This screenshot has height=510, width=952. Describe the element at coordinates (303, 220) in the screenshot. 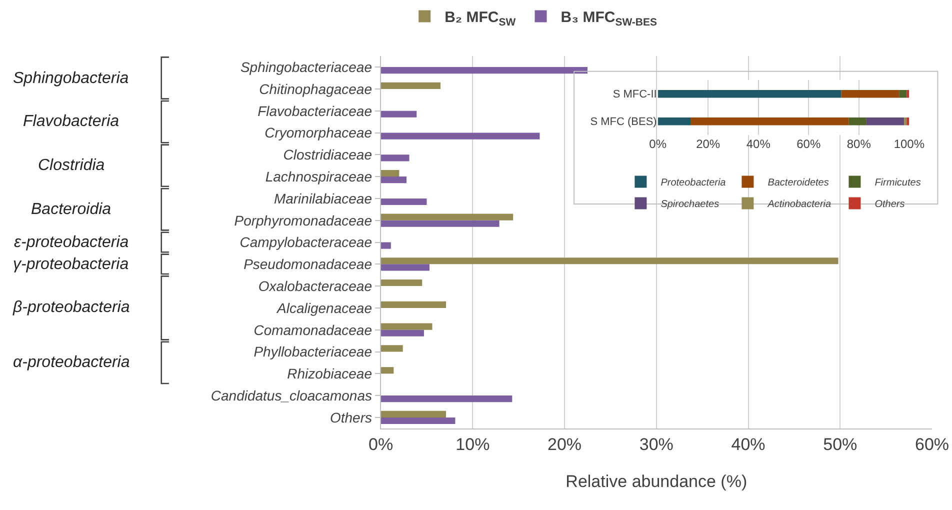

I see `y-tick-label: Porphyromonadaceae` at that location.